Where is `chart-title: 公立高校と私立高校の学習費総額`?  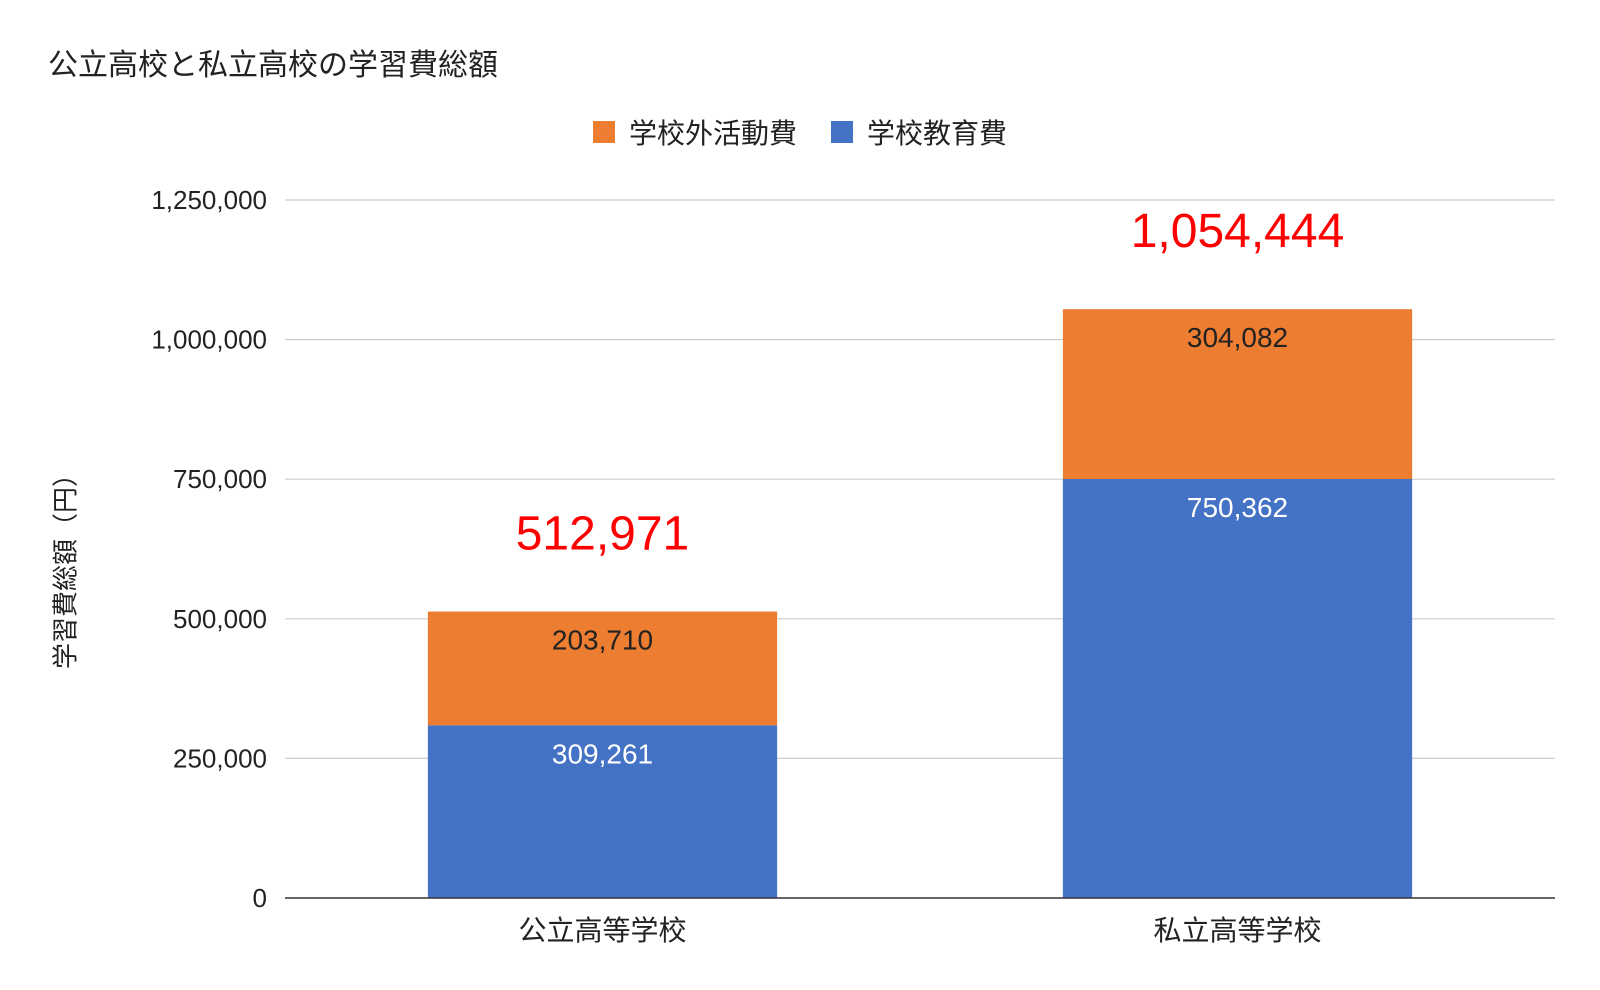
chart-title: 公立高校と私立高校の学習費総額 is located at coordinates (273, 65).